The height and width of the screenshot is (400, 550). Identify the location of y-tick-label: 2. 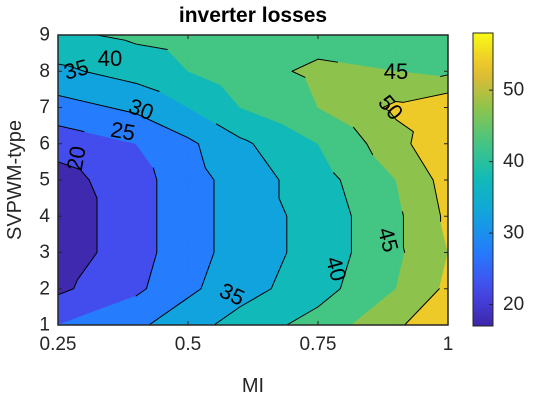
(44, 288).